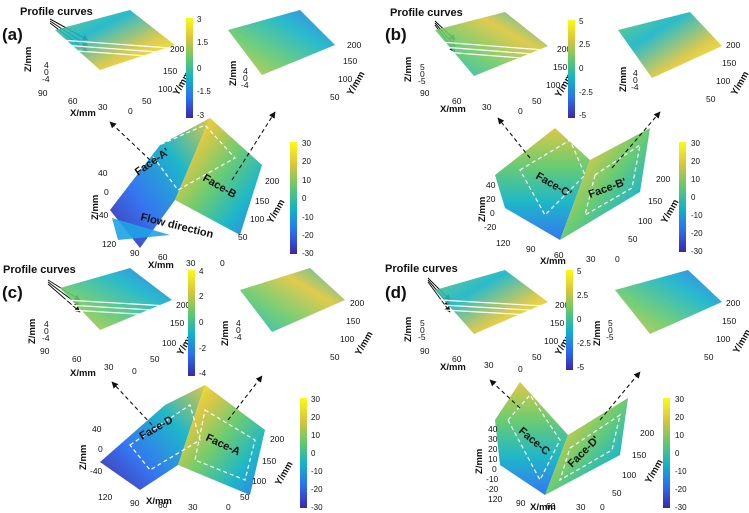  I want to click on ylabel: Y/mm, so click(739, 84).